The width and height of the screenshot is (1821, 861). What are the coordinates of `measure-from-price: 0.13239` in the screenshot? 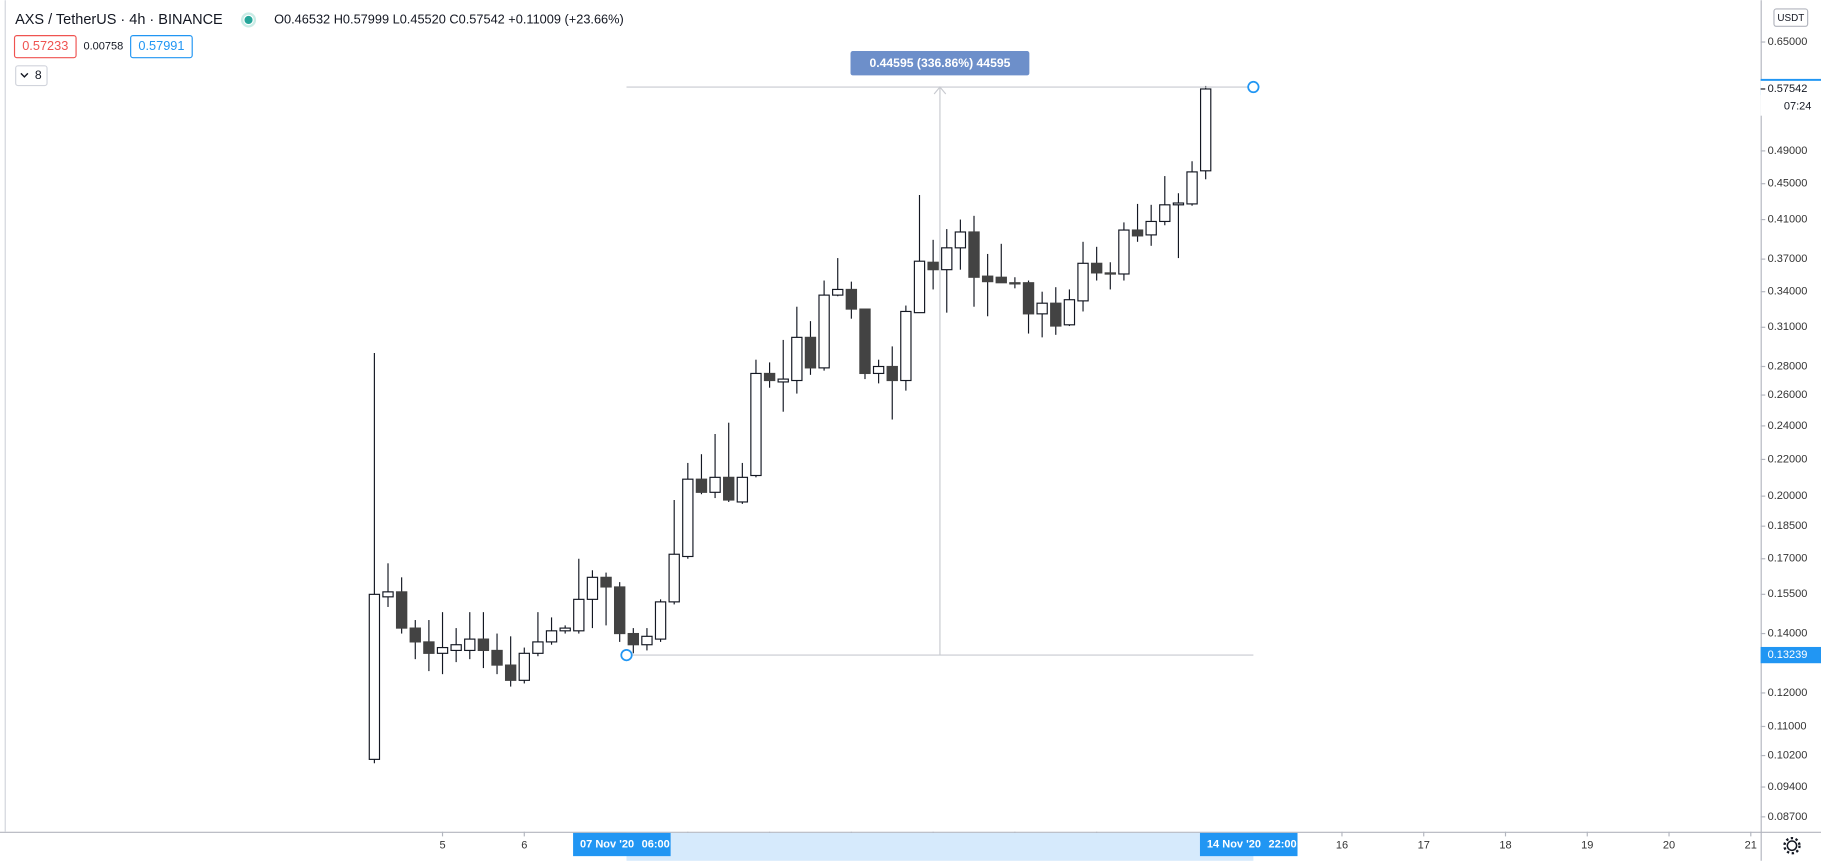 It's located at (1788, 655).